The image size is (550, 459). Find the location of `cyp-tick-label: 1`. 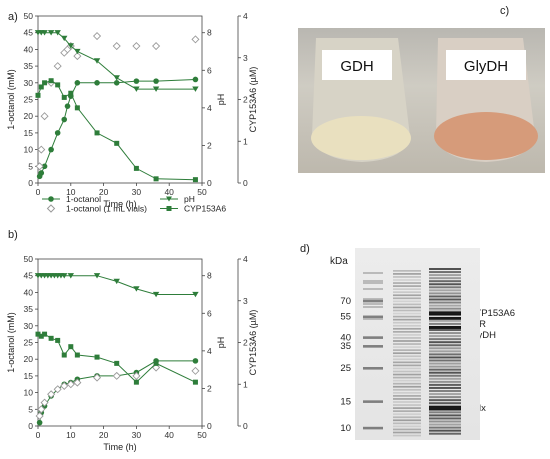

cyp-tick-label: 1 is located at coordinates (245, 141).